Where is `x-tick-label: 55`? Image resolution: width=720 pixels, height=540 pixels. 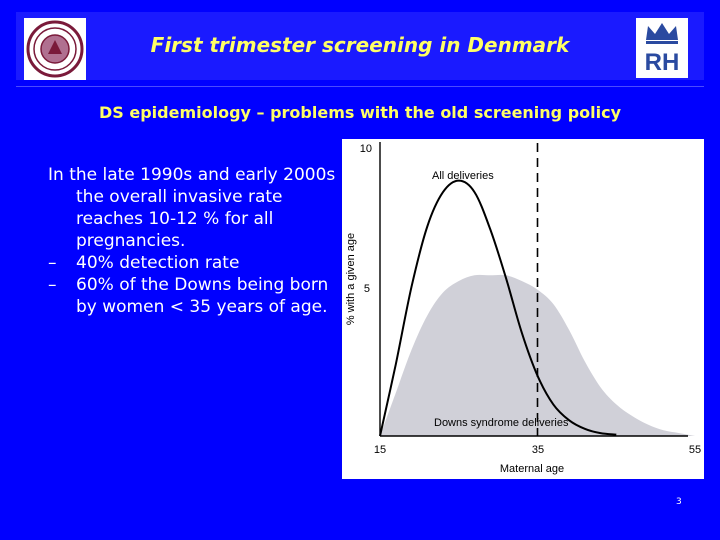
x-tick-label: 55 is located at coordinates (695, 450).